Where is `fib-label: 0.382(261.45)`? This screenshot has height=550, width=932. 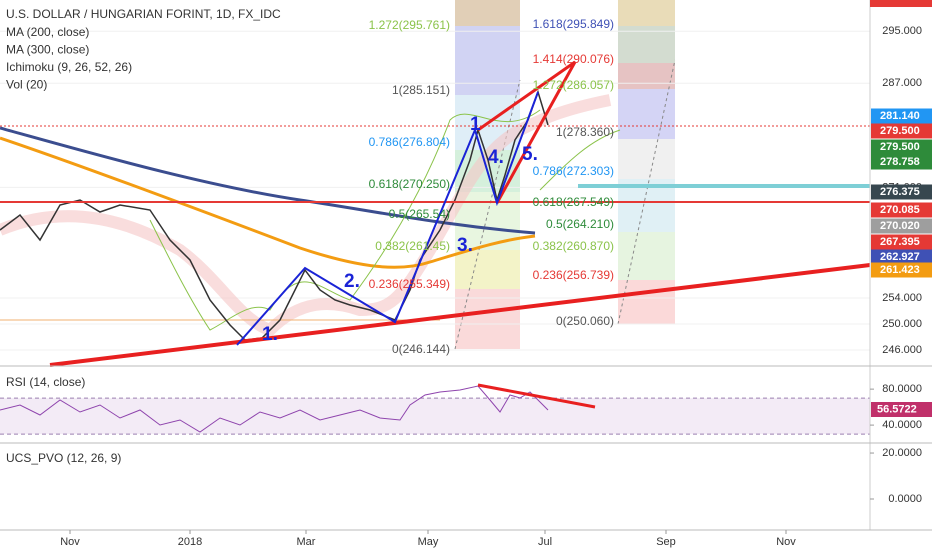
fib-label: 0.382(261.45) is located at coordinates (412, 246).